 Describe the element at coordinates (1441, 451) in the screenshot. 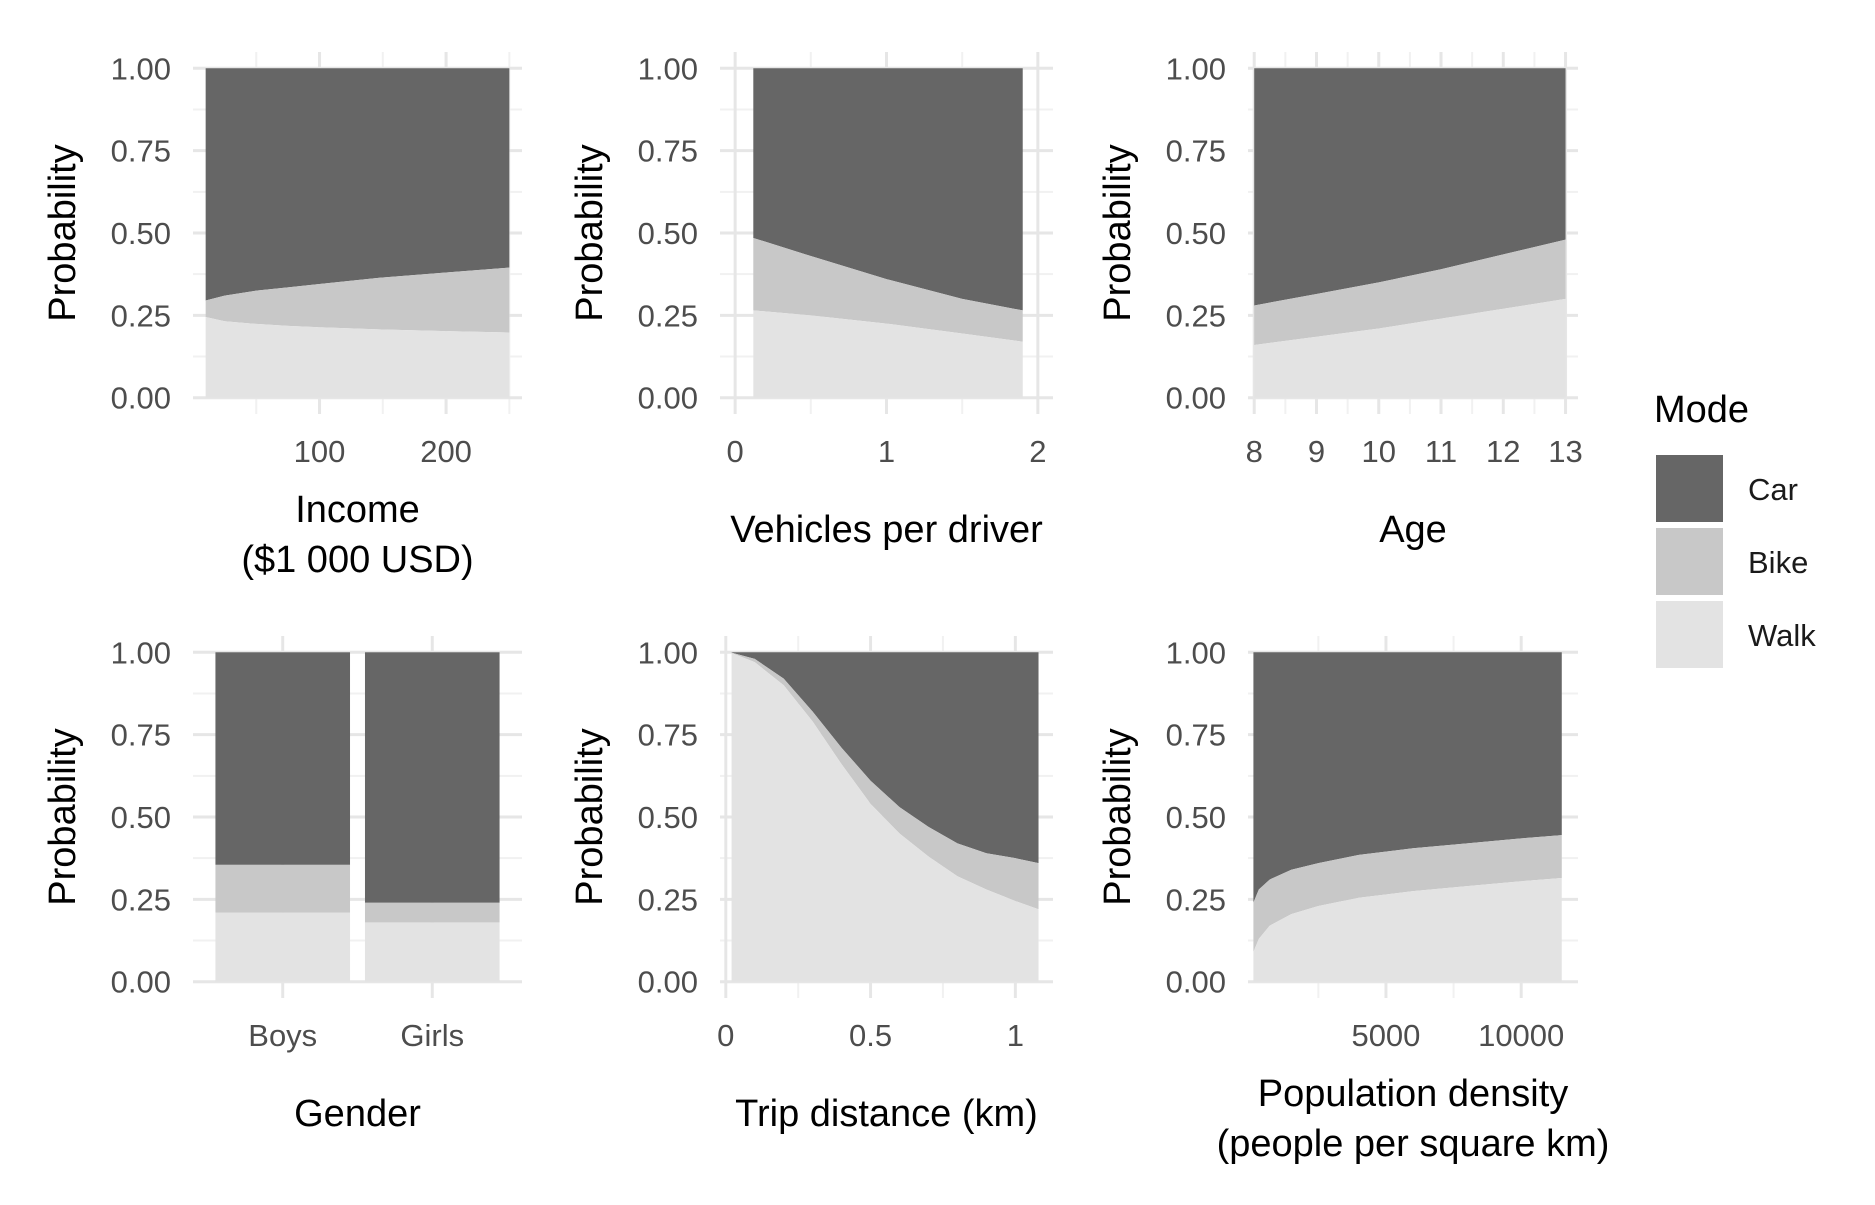

I see `x-tick-label: 11` at that location.